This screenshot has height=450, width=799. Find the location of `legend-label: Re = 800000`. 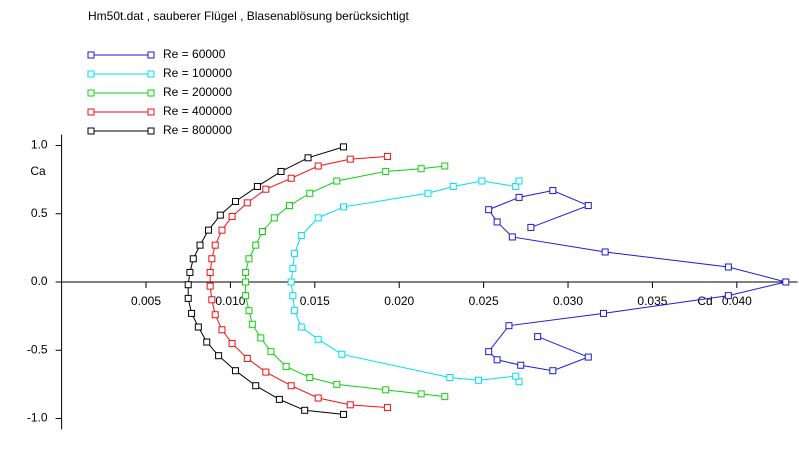

legend-label: Re = 800000 is located at coordinates (197, 130).